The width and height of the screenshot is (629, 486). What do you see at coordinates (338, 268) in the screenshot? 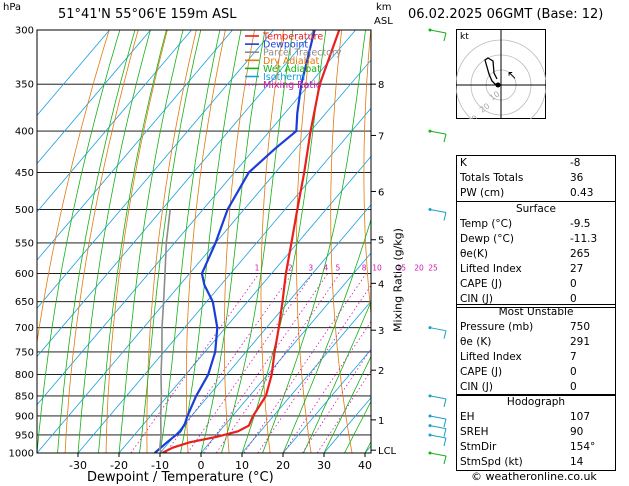
I see `mixing-ratio-label: 5` at bounding box center [338, 268].